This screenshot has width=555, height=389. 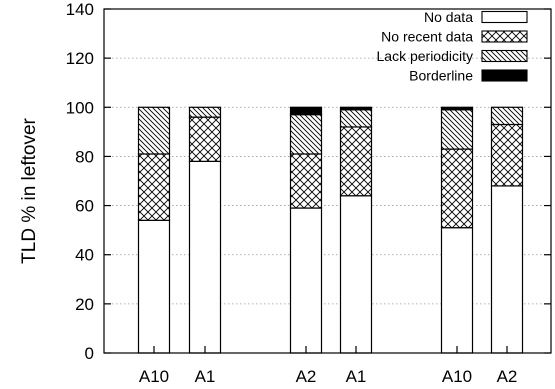 What do you see at coordinates (84, 304) in the screenshot?
I see `y-tick-label: 20` at bounding box center [84, 304].